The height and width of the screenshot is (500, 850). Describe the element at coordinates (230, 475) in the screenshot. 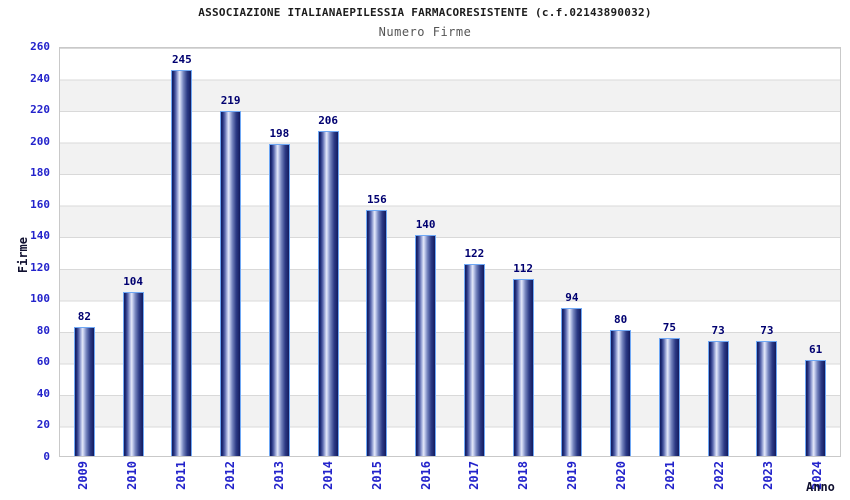

I see `x-tick-label: 2012` at that location.